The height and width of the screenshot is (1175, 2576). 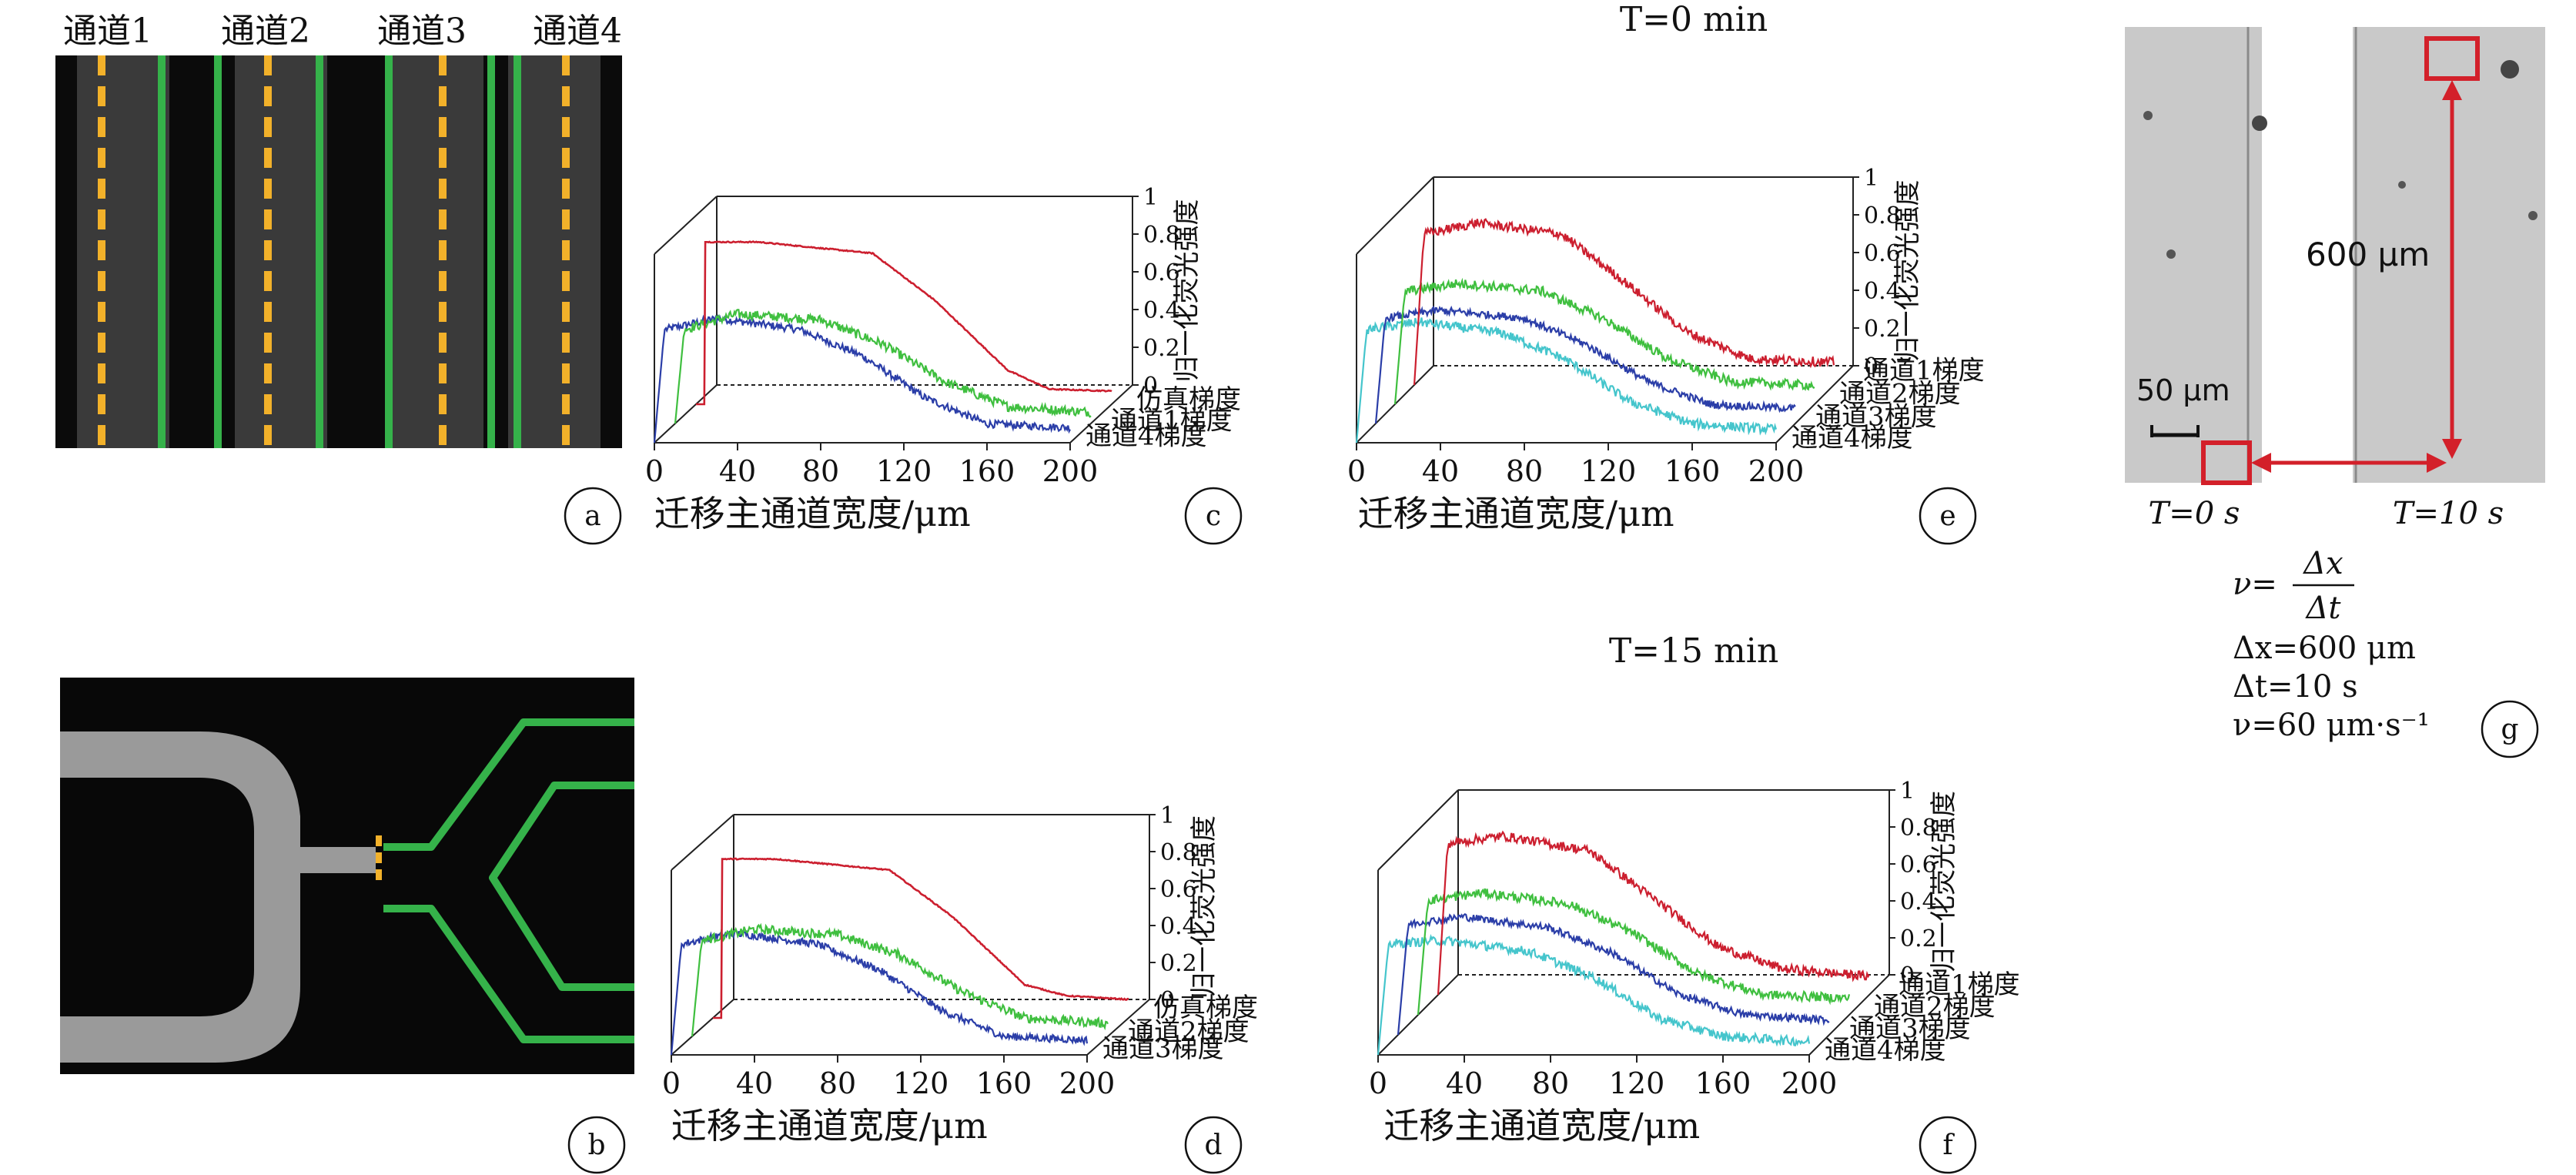 What do you see at coordinates (180, 897) in the screenshot?
I see `bright-loop` at bounding box center [180, 897].